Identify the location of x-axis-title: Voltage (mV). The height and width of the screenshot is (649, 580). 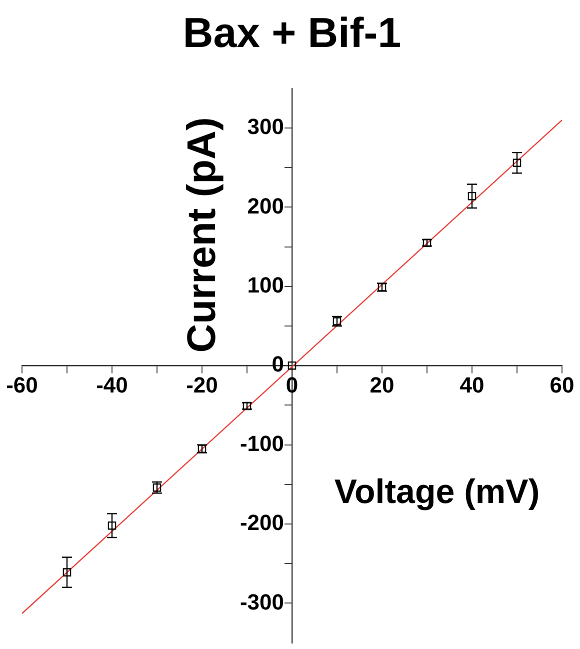
(437, 491).